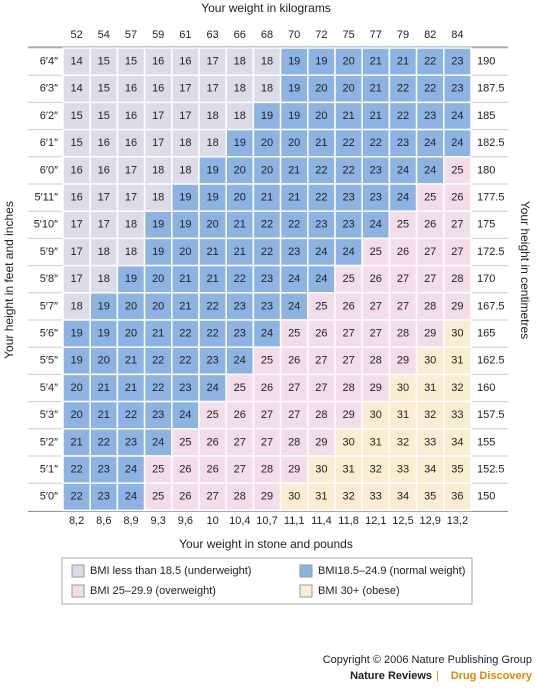  Describe the element at coordinates (267, 581) in the screenshot. I see `legend-box` at that location.